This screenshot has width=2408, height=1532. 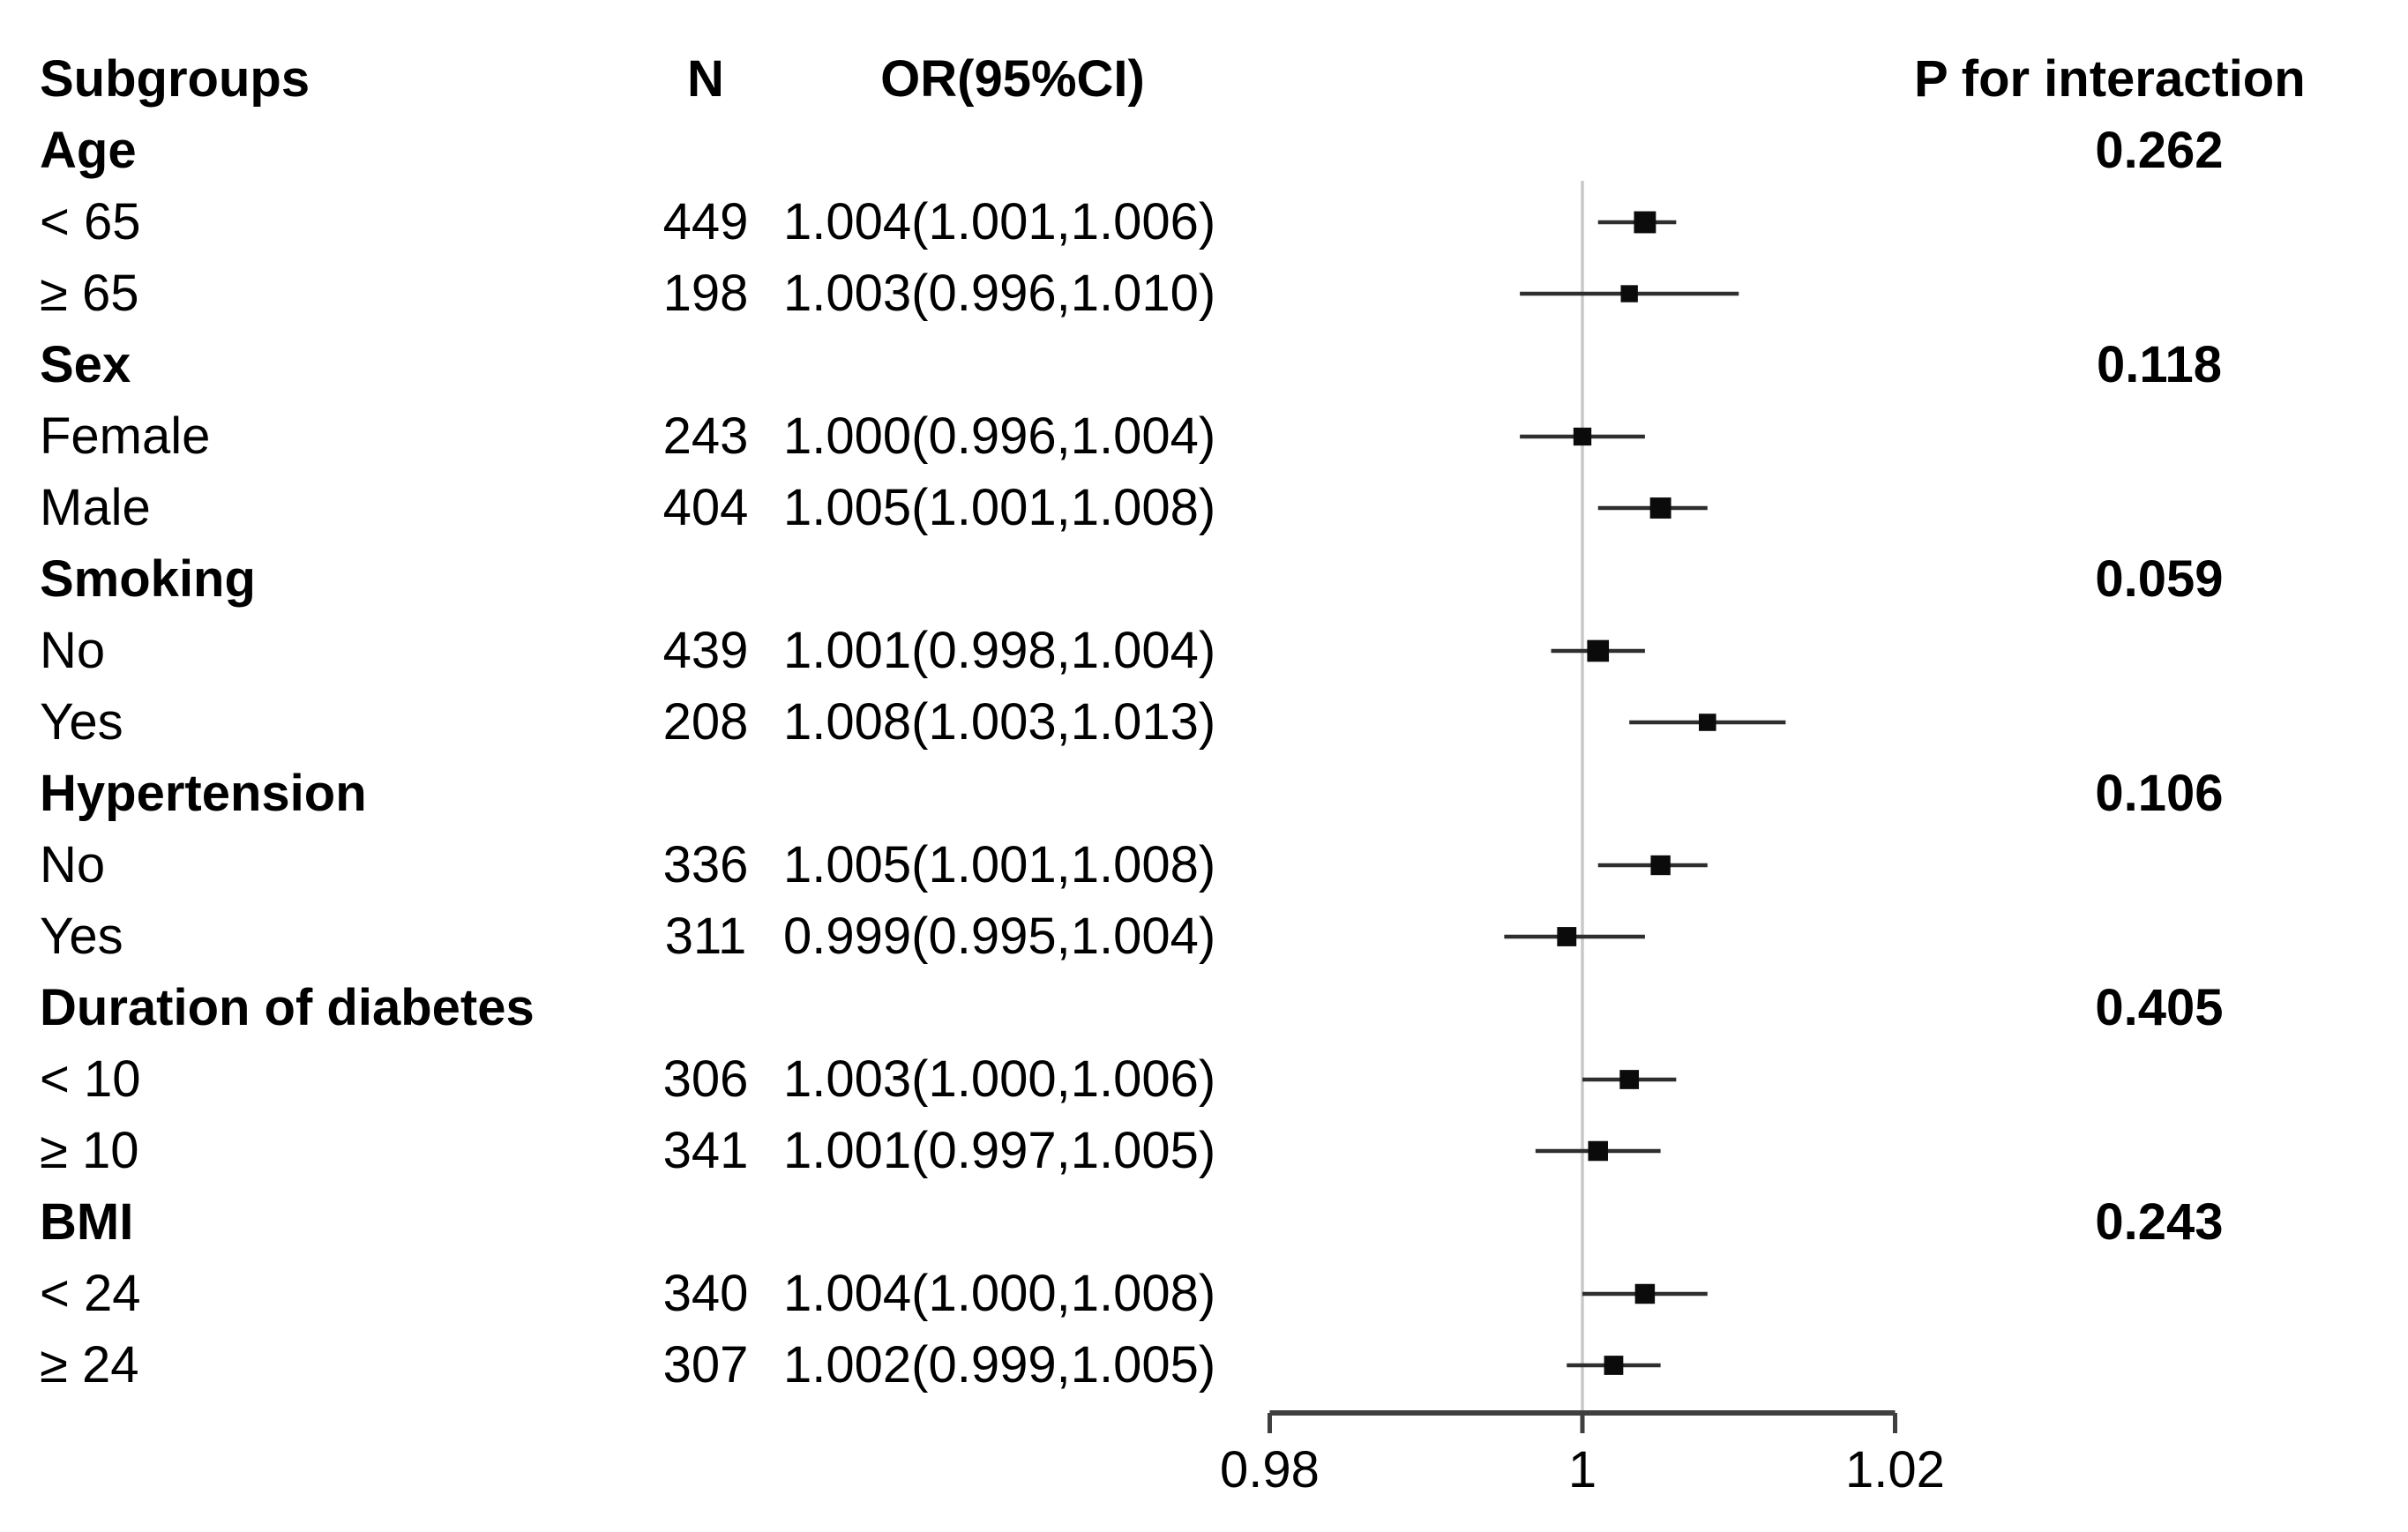 What do you see at coordinates (90, 1079) in the screenshot?
I see `subgroup-label: < 10` at bounding box center [90, 1079].